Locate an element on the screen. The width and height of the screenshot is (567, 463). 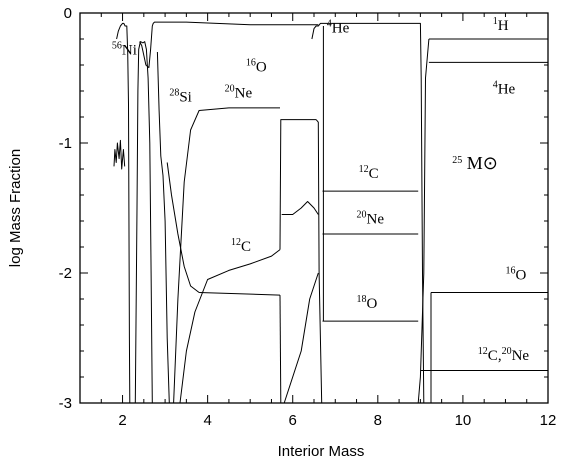
x-tick-label: 12 is located at coordinates (548, 420).